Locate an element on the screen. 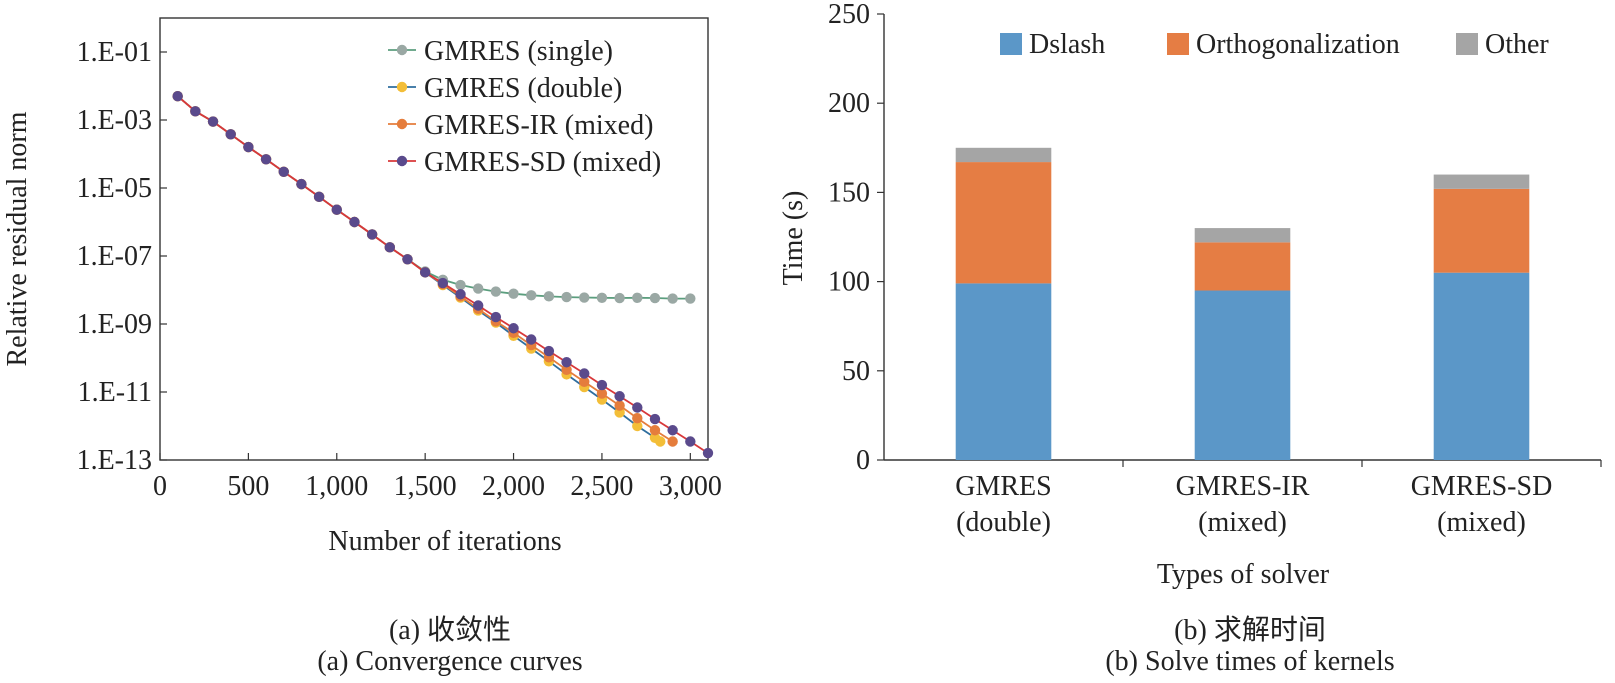 This screenshot has height=683, width=1615. caption-right-chinese: (b) 求解时间 is located at coordinates (1250, 630).